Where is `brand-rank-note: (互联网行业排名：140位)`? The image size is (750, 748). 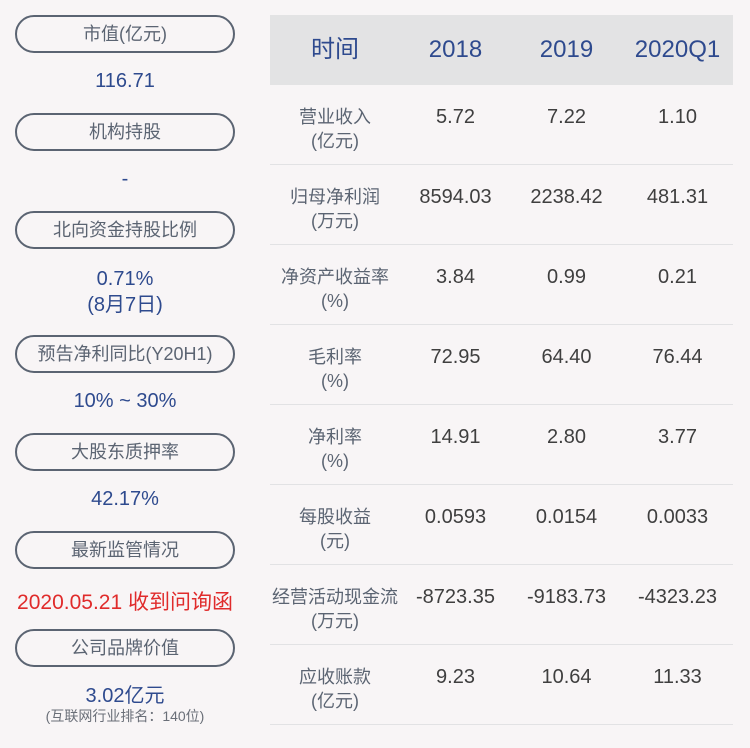 brand-rank-note: (互联网行业排名：140位) is located at coordinates (125, 716).